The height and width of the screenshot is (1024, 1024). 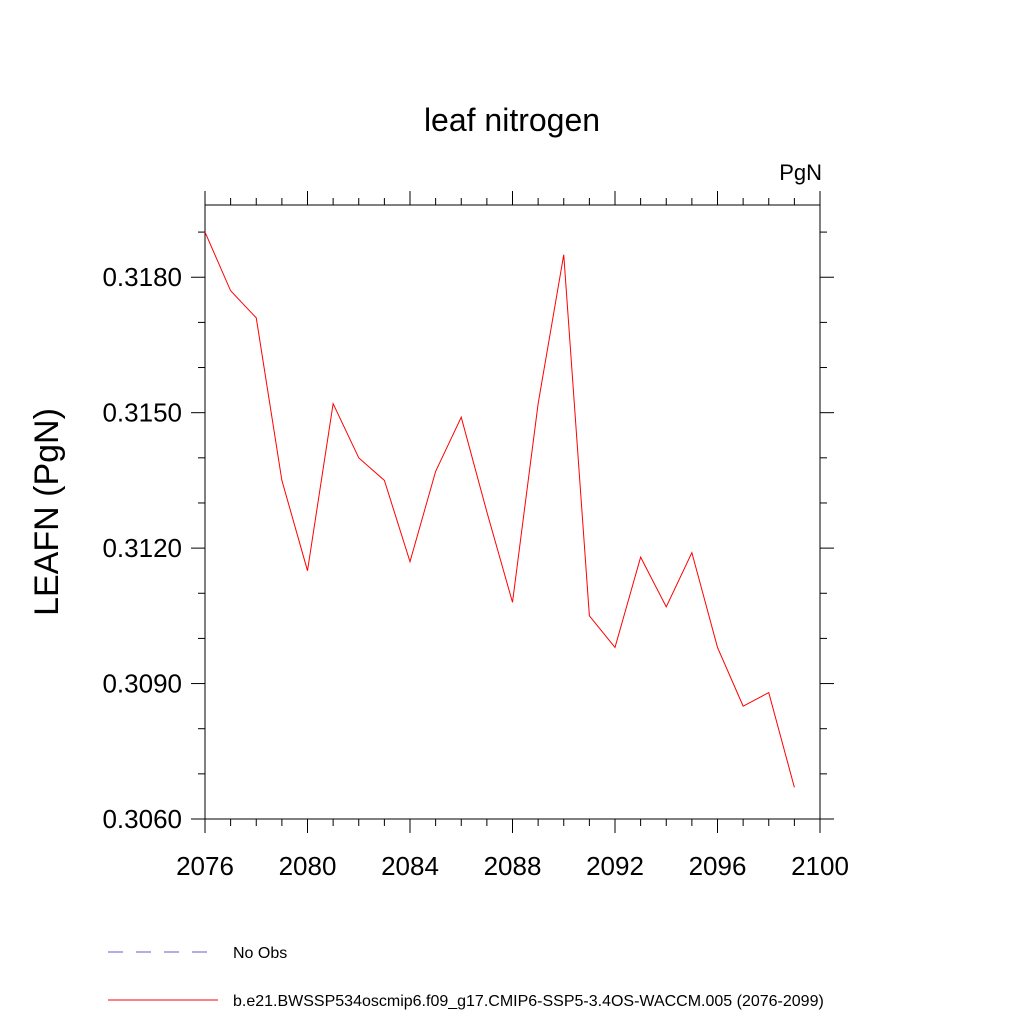 I want to click on y-tick-label: 0.3060, so click(x=142, y=819).